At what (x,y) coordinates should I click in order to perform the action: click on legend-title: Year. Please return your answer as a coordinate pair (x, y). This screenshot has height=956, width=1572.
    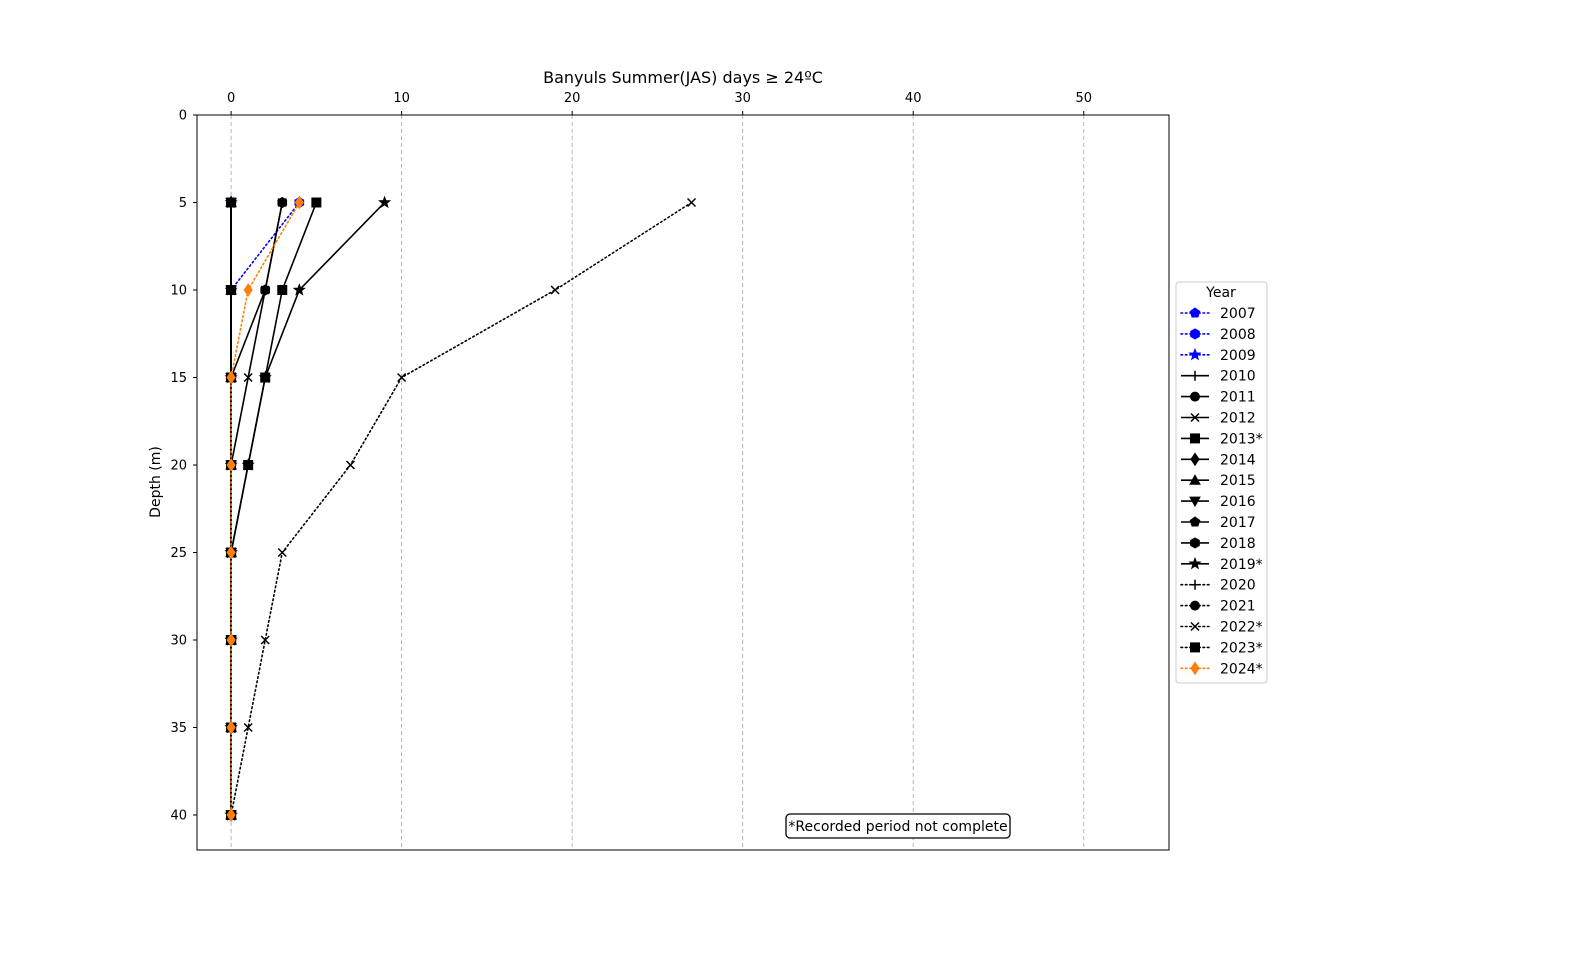
    Looking at the image, I should click on (1220, 293).